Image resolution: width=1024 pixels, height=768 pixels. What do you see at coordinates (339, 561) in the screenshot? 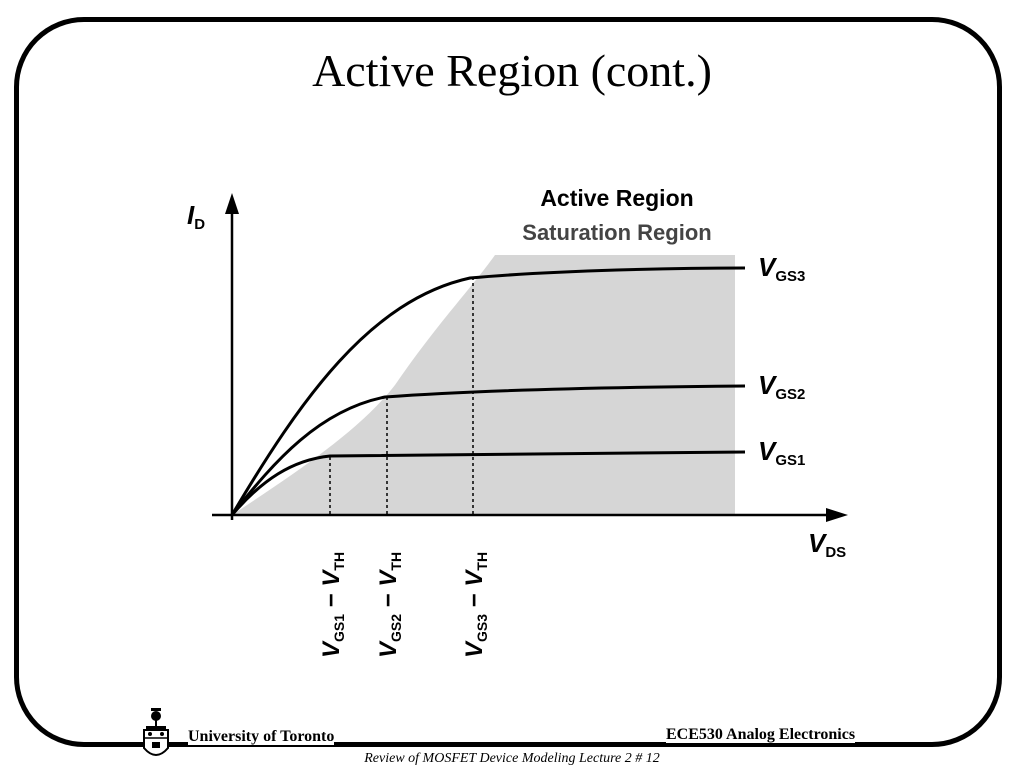
I see `overdrive-label-vgs1-th-sub: TH` at bounding box center [339, 561].